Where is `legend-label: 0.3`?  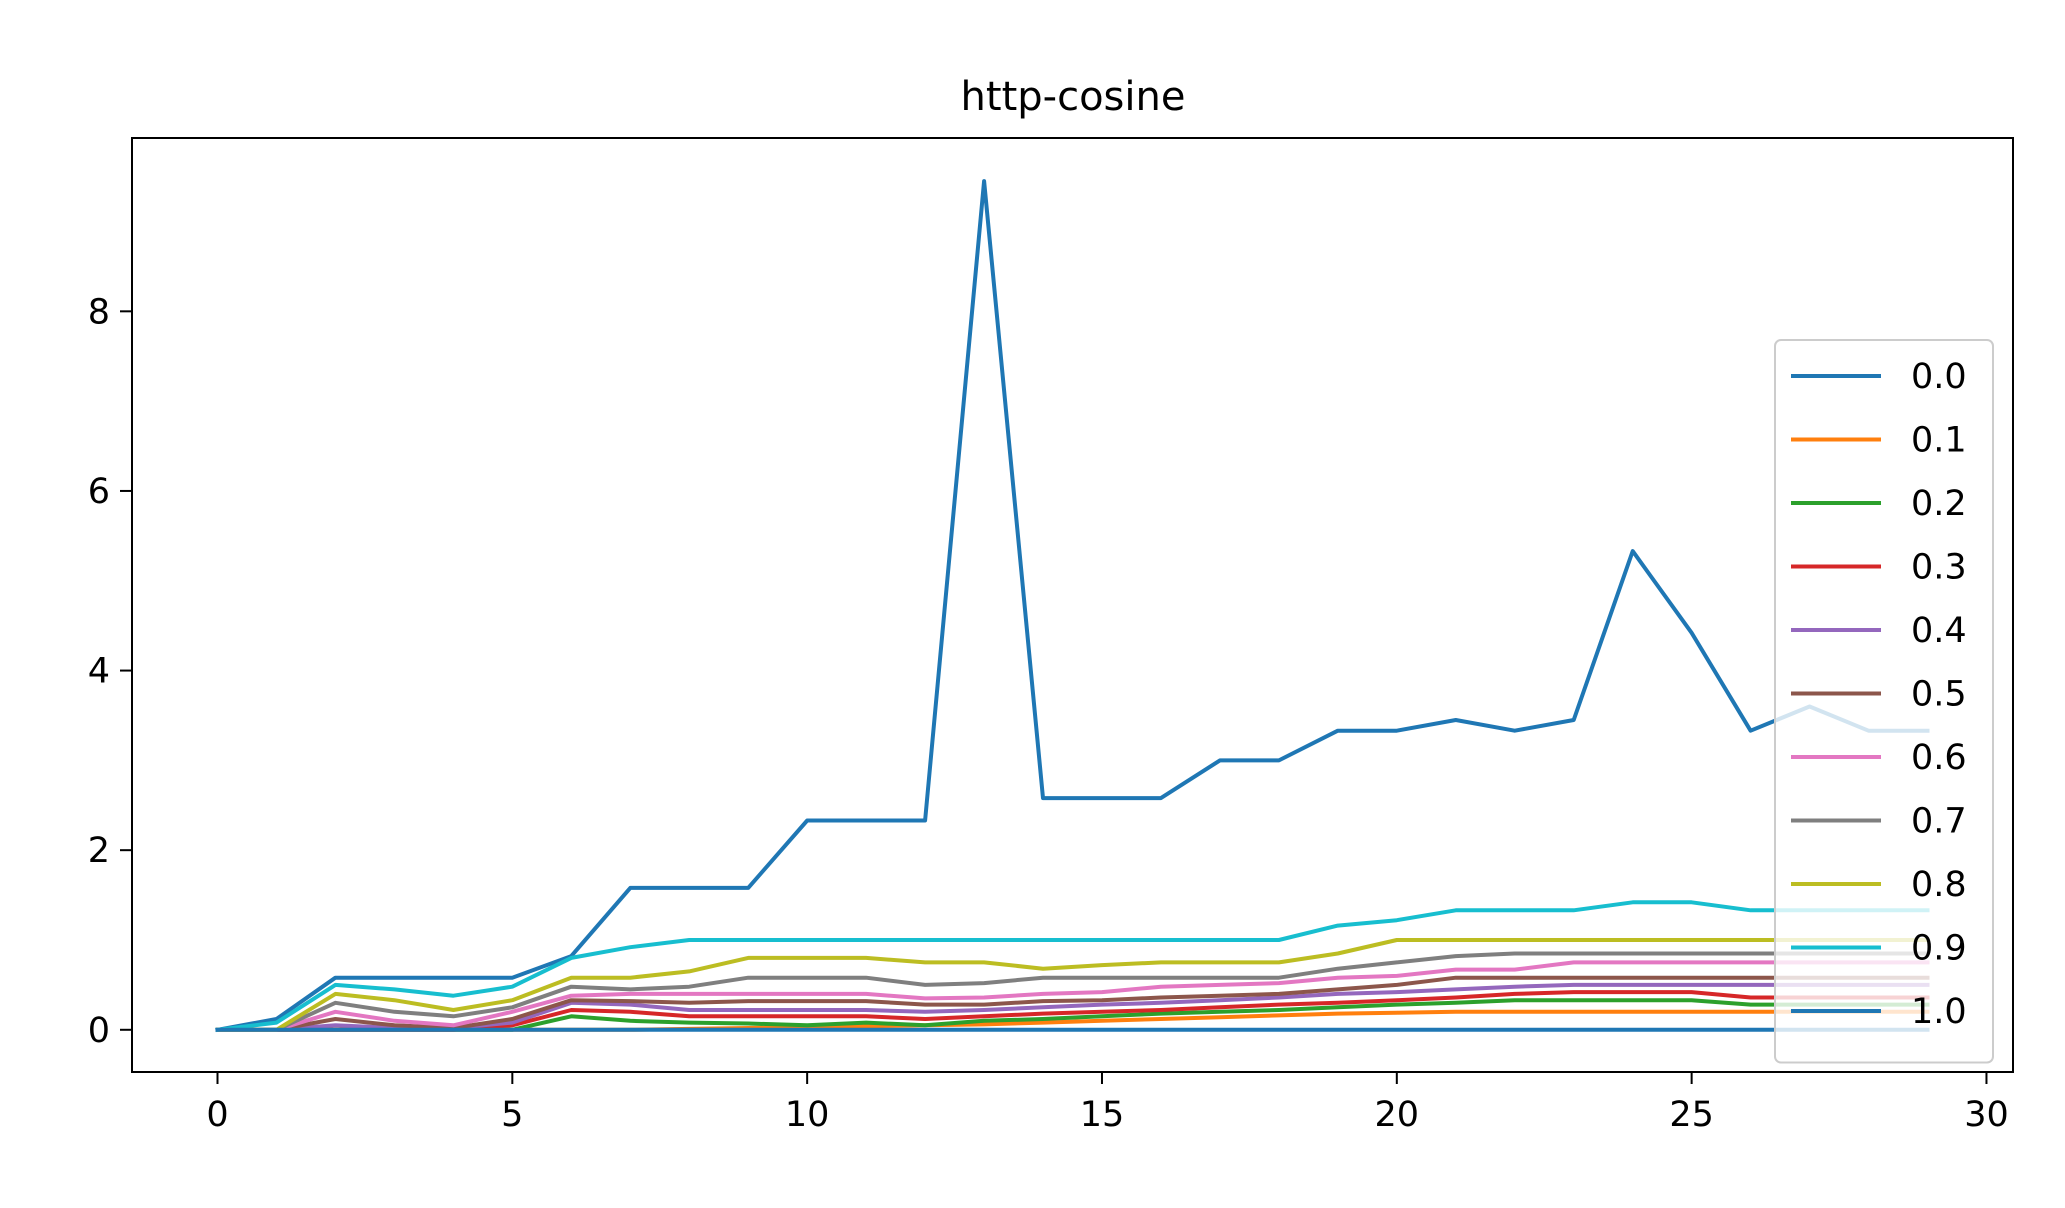 legend-label: 0.3 is located at coordinates (1939, 568).